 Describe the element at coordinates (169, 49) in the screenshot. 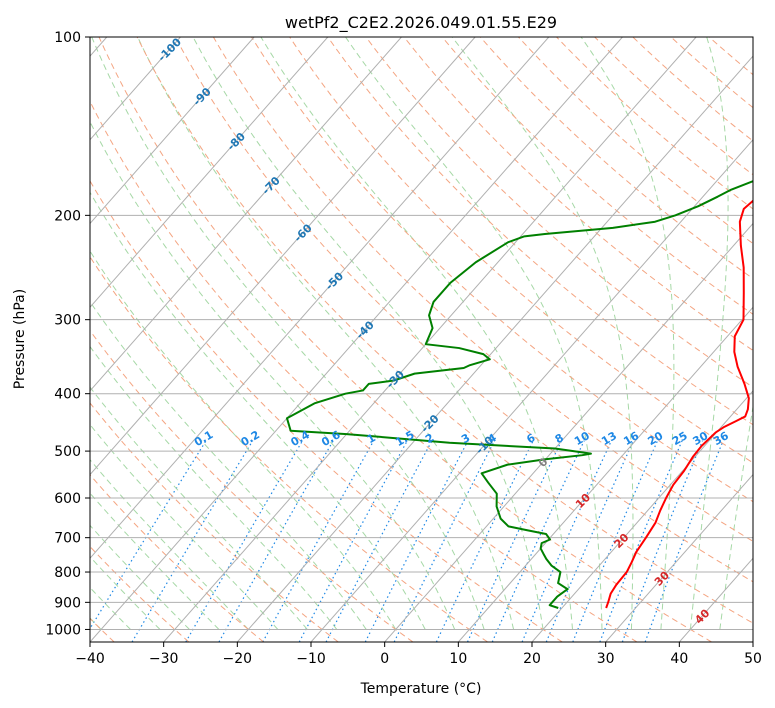

I see `isotherm-label: -100` at that location.